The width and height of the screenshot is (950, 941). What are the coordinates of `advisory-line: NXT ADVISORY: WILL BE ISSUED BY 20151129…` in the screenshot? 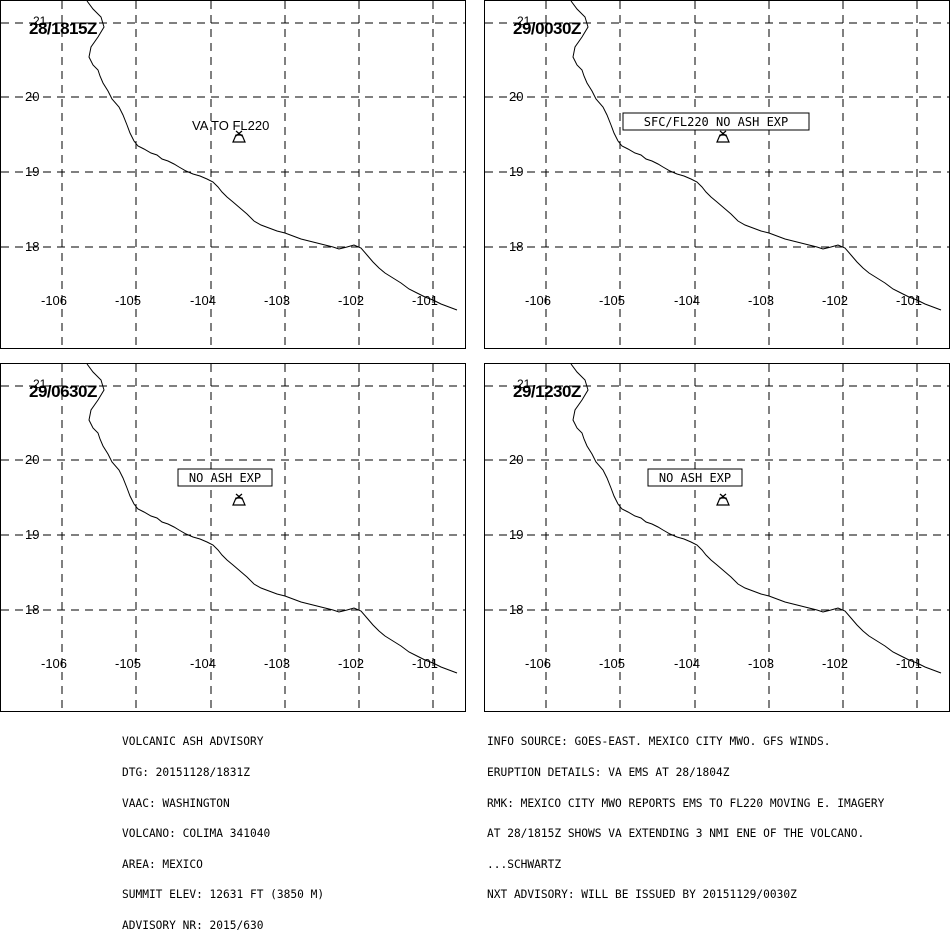 It's located at (642, 895).